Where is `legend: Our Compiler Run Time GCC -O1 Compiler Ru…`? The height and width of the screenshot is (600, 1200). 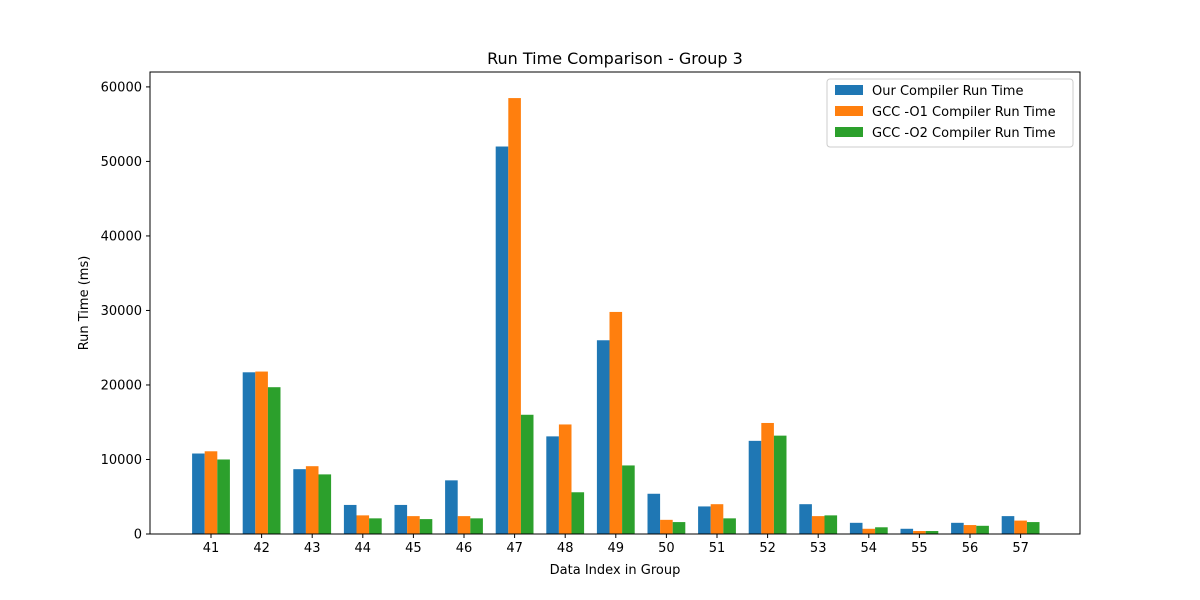 legend: Our Compiler Run Time GCC -O1 Compiler Ru… is located at coordinates (950, 113).